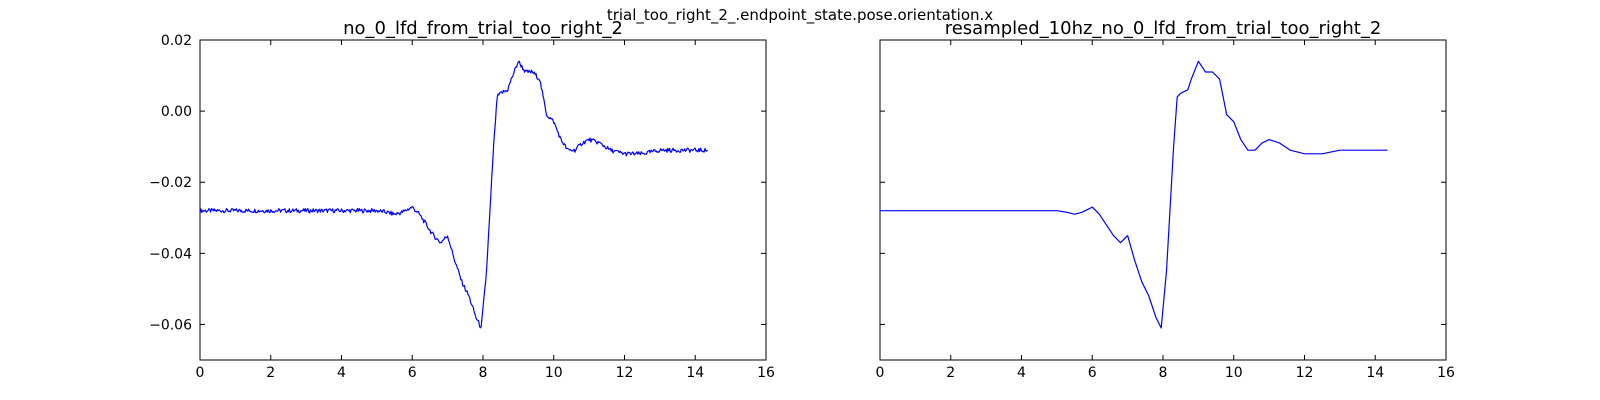 This screenshot has height=400, width=1600. I want to click on y-tick-label: 0.02, so click(176, 41).